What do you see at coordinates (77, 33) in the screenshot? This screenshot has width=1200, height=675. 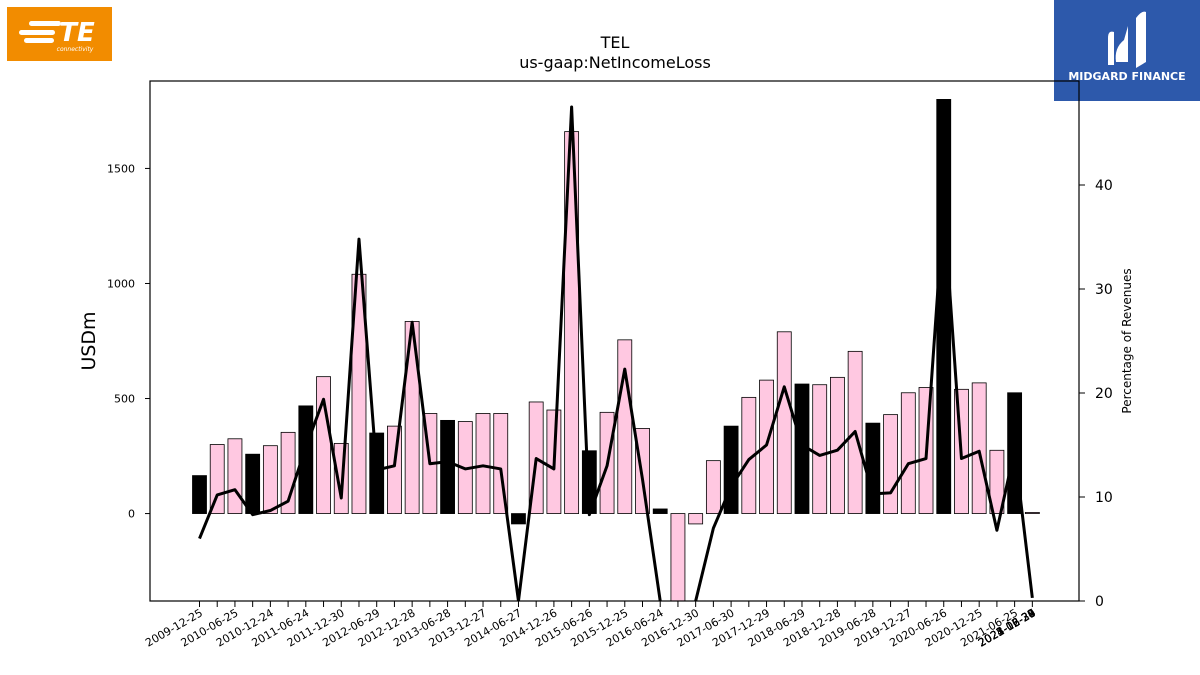 I see `te-logo-text: TE` at bounding box center [77, 33].